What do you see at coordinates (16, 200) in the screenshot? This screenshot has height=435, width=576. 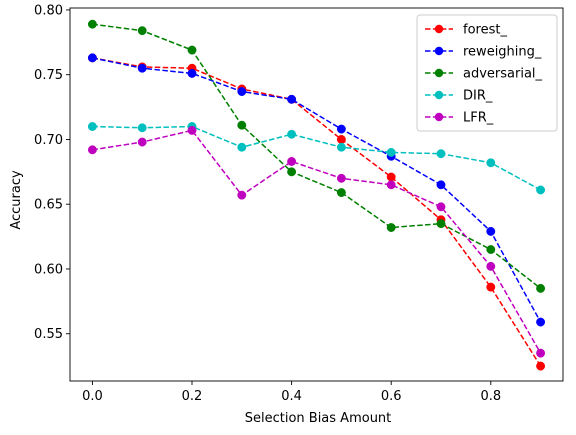 I see `y-axis-label: Accuracy` at bounding box center [16, 200].